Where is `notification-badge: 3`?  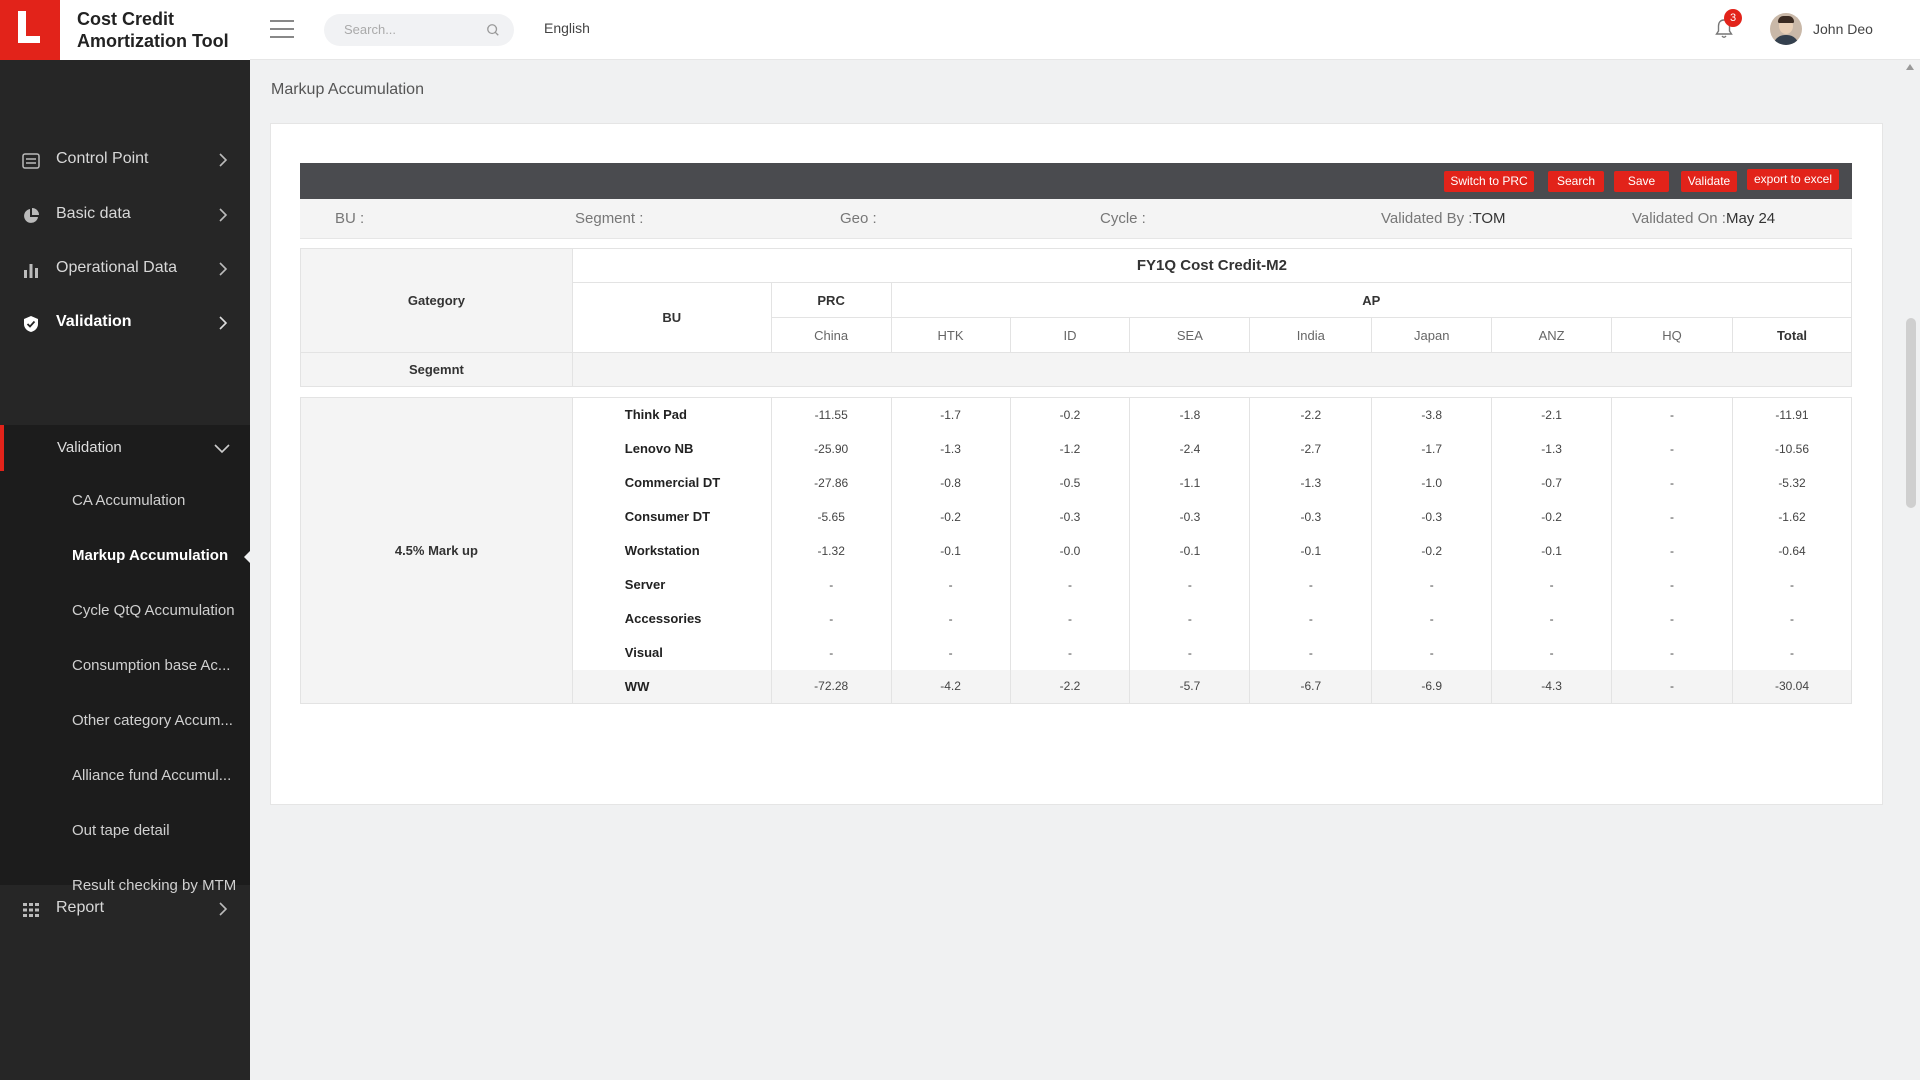 notification-badge: 3 is located at coordinates (1733, 18).